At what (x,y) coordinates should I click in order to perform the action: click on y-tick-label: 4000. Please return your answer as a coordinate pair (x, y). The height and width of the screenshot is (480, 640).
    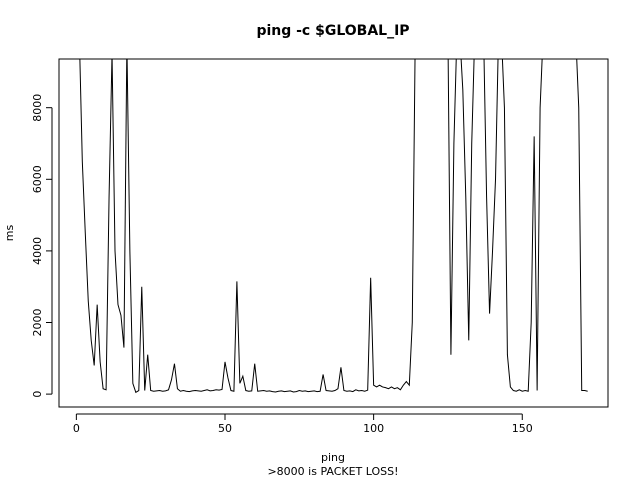
    Looking at the image, I should click on (37, 251).